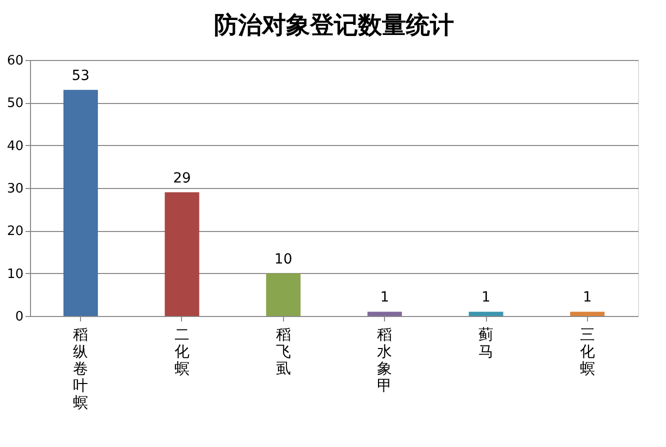 The image size is (666, 447). Describe the element at coordinates (384, 360) in the screenshot. I see `x-tick-label: 稻水象甲` at that location.